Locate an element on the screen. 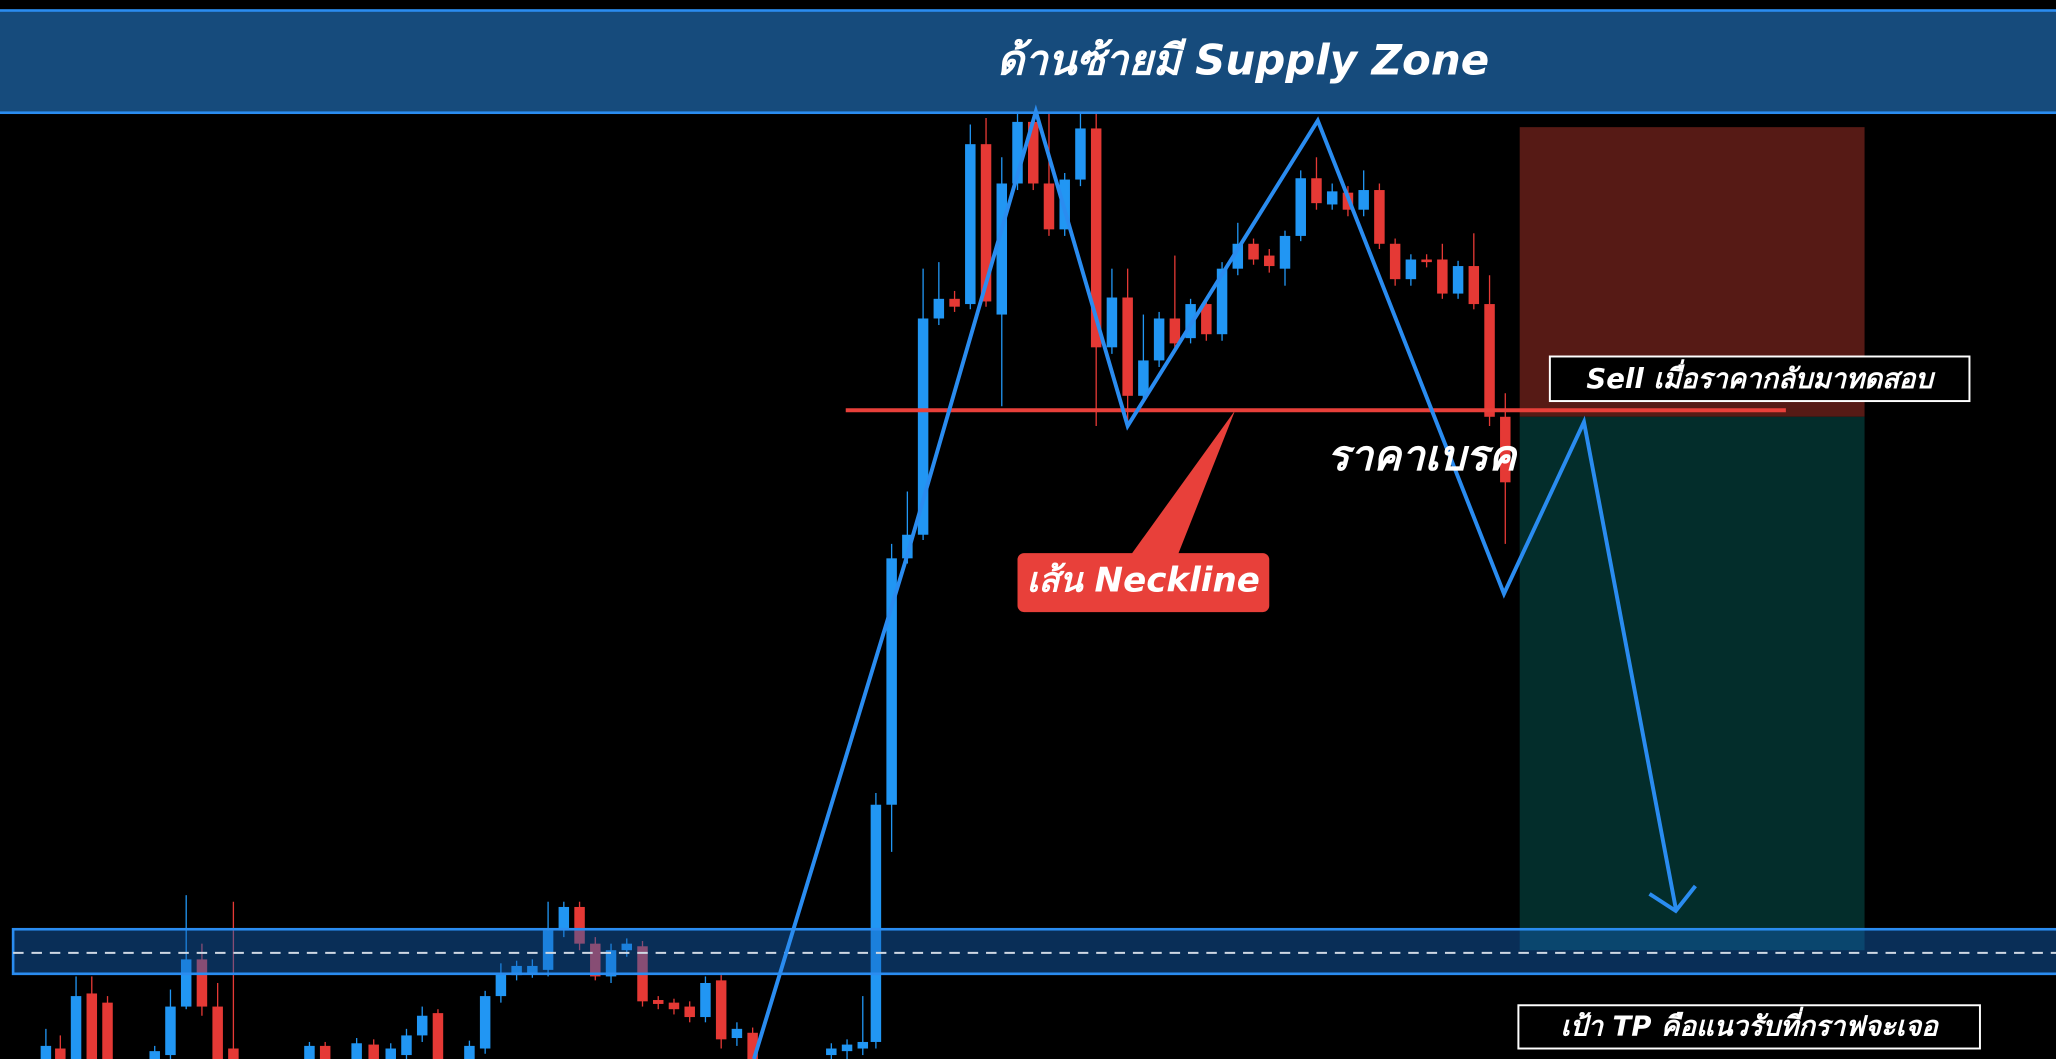 The image size is (2056, 1059). sell-box is located at coordinates (1759, 379).